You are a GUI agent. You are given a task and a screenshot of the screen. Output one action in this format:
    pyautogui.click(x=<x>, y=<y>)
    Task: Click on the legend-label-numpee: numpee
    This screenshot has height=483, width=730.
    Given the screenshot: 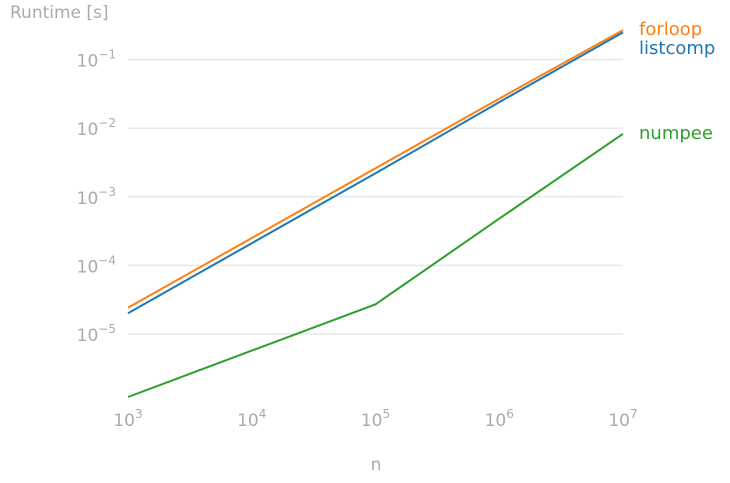 What is the action you would take?
    pyautogui.click(x=676, y=133)
    